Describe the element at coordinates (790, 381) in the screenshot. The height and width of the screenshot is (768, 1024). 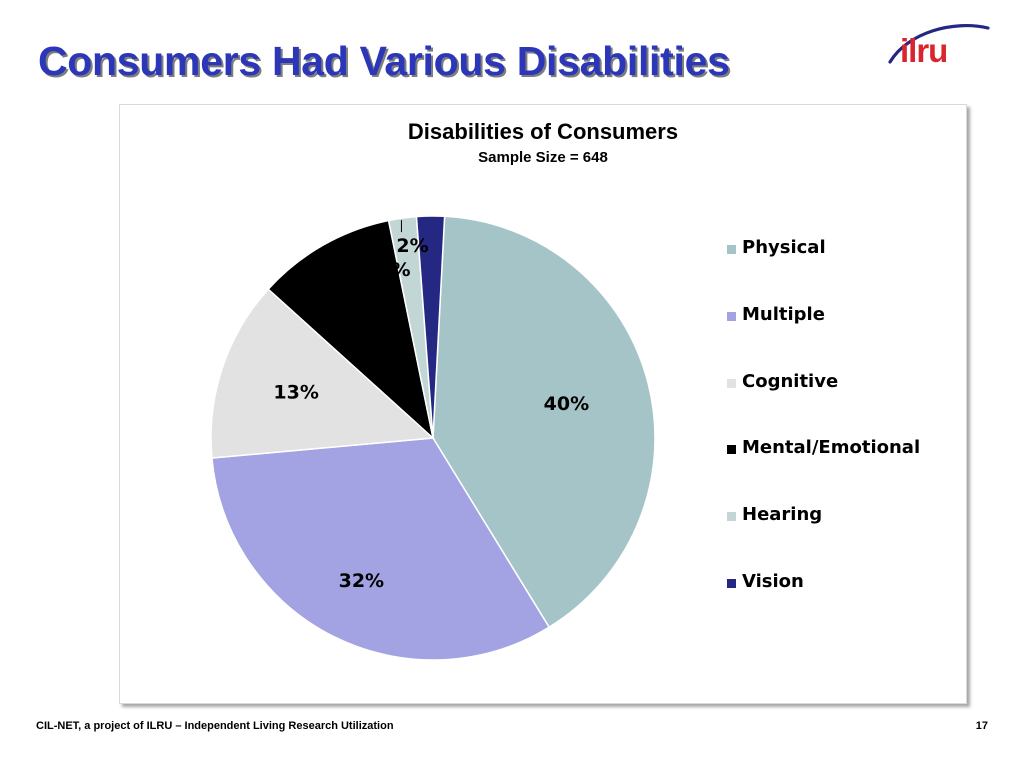
I see `legend-label-cognitive: Cognitive` at that location.